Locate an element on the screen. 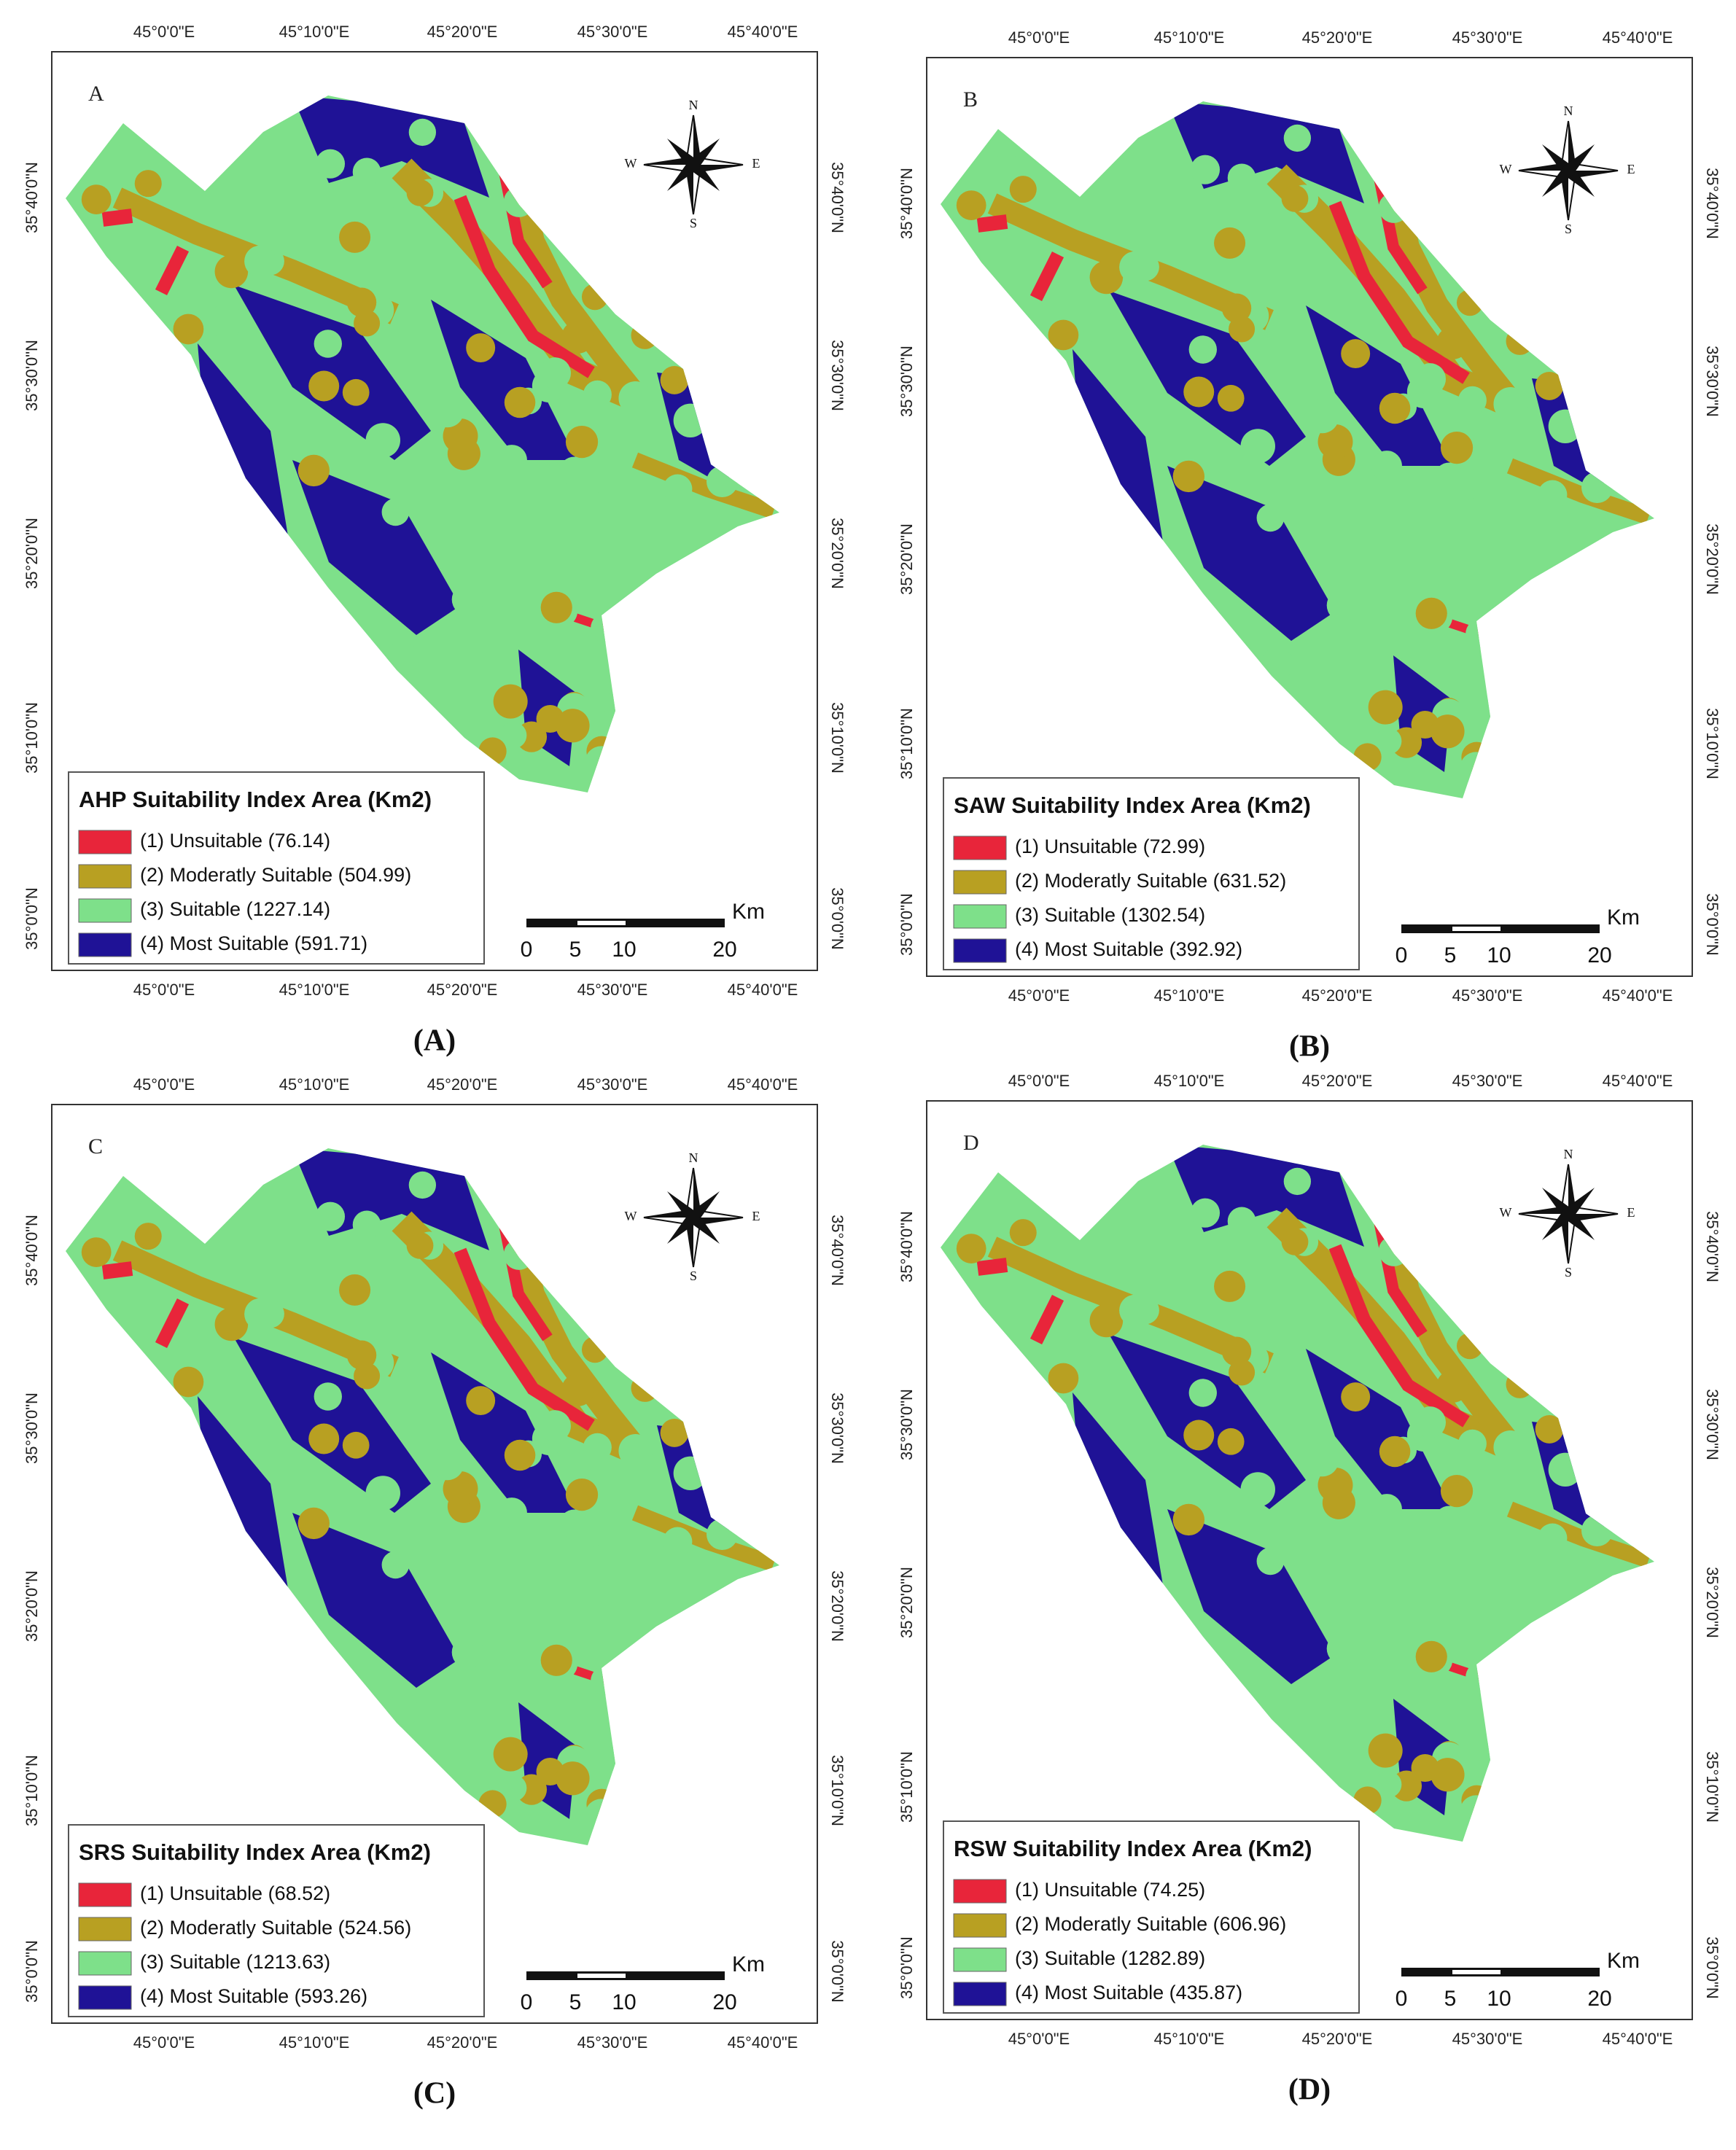 The height and width of the screenshot is (2150, 1736). legend-item: (1) Unsuitable (72.99) is located at coordinates (1110, 846).